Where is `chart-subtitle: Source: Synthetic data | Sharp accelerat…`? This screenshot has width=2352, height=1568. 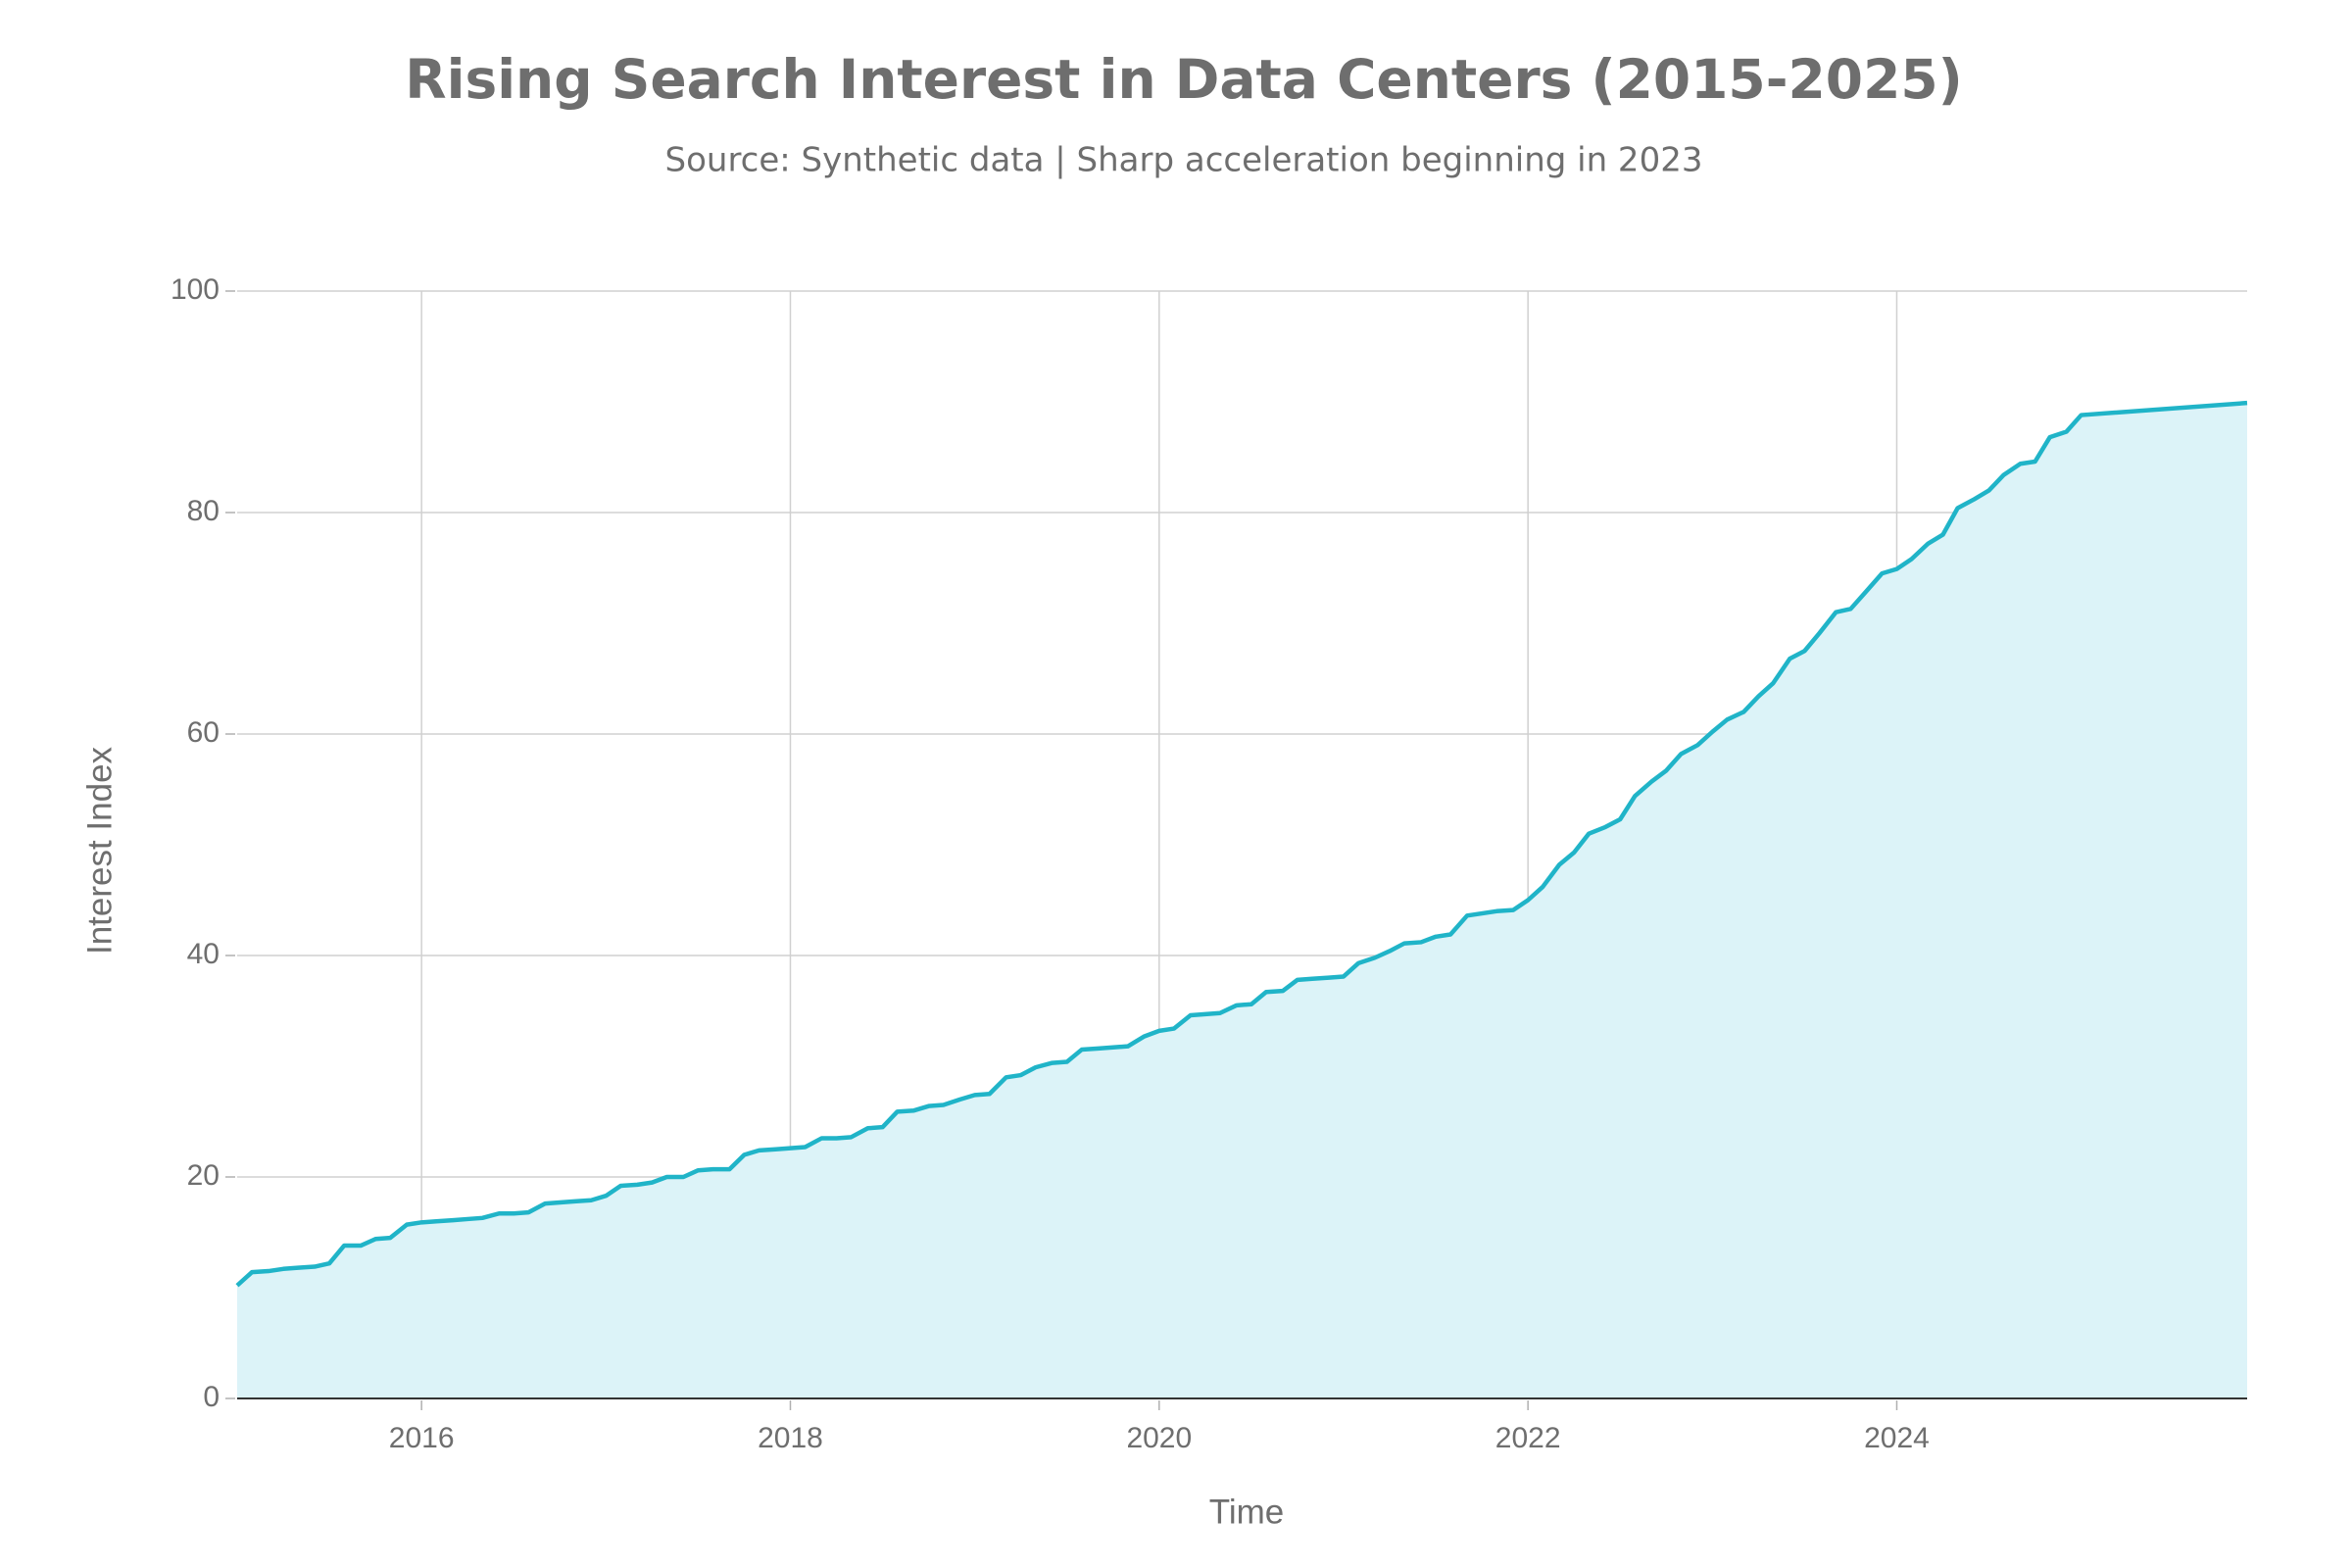 chart-subtitle: Source: Synthetic data | Sharp accelerat… is located at coordinates (1184, 160).